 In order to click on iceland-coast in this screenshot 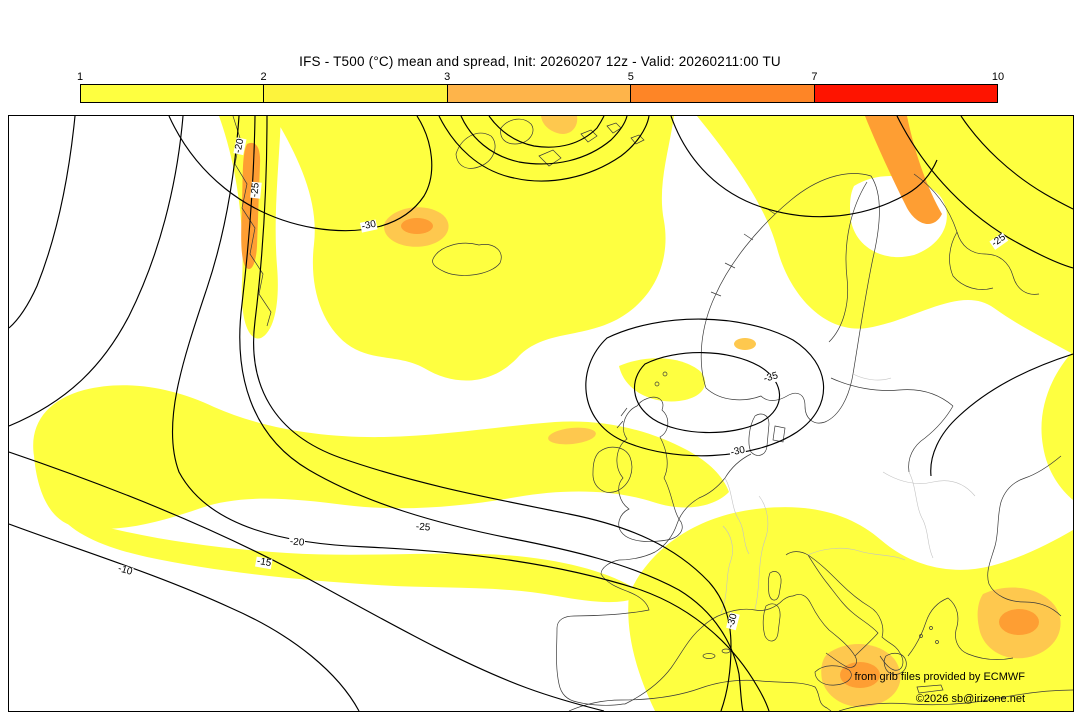, I will do `click(467, 259)`.